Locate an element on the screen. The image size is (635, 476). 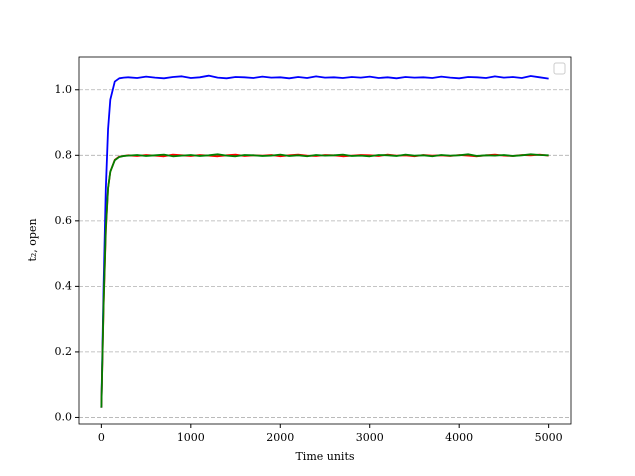
x-tick-label: 2000 is located at coordinates (280, 437).